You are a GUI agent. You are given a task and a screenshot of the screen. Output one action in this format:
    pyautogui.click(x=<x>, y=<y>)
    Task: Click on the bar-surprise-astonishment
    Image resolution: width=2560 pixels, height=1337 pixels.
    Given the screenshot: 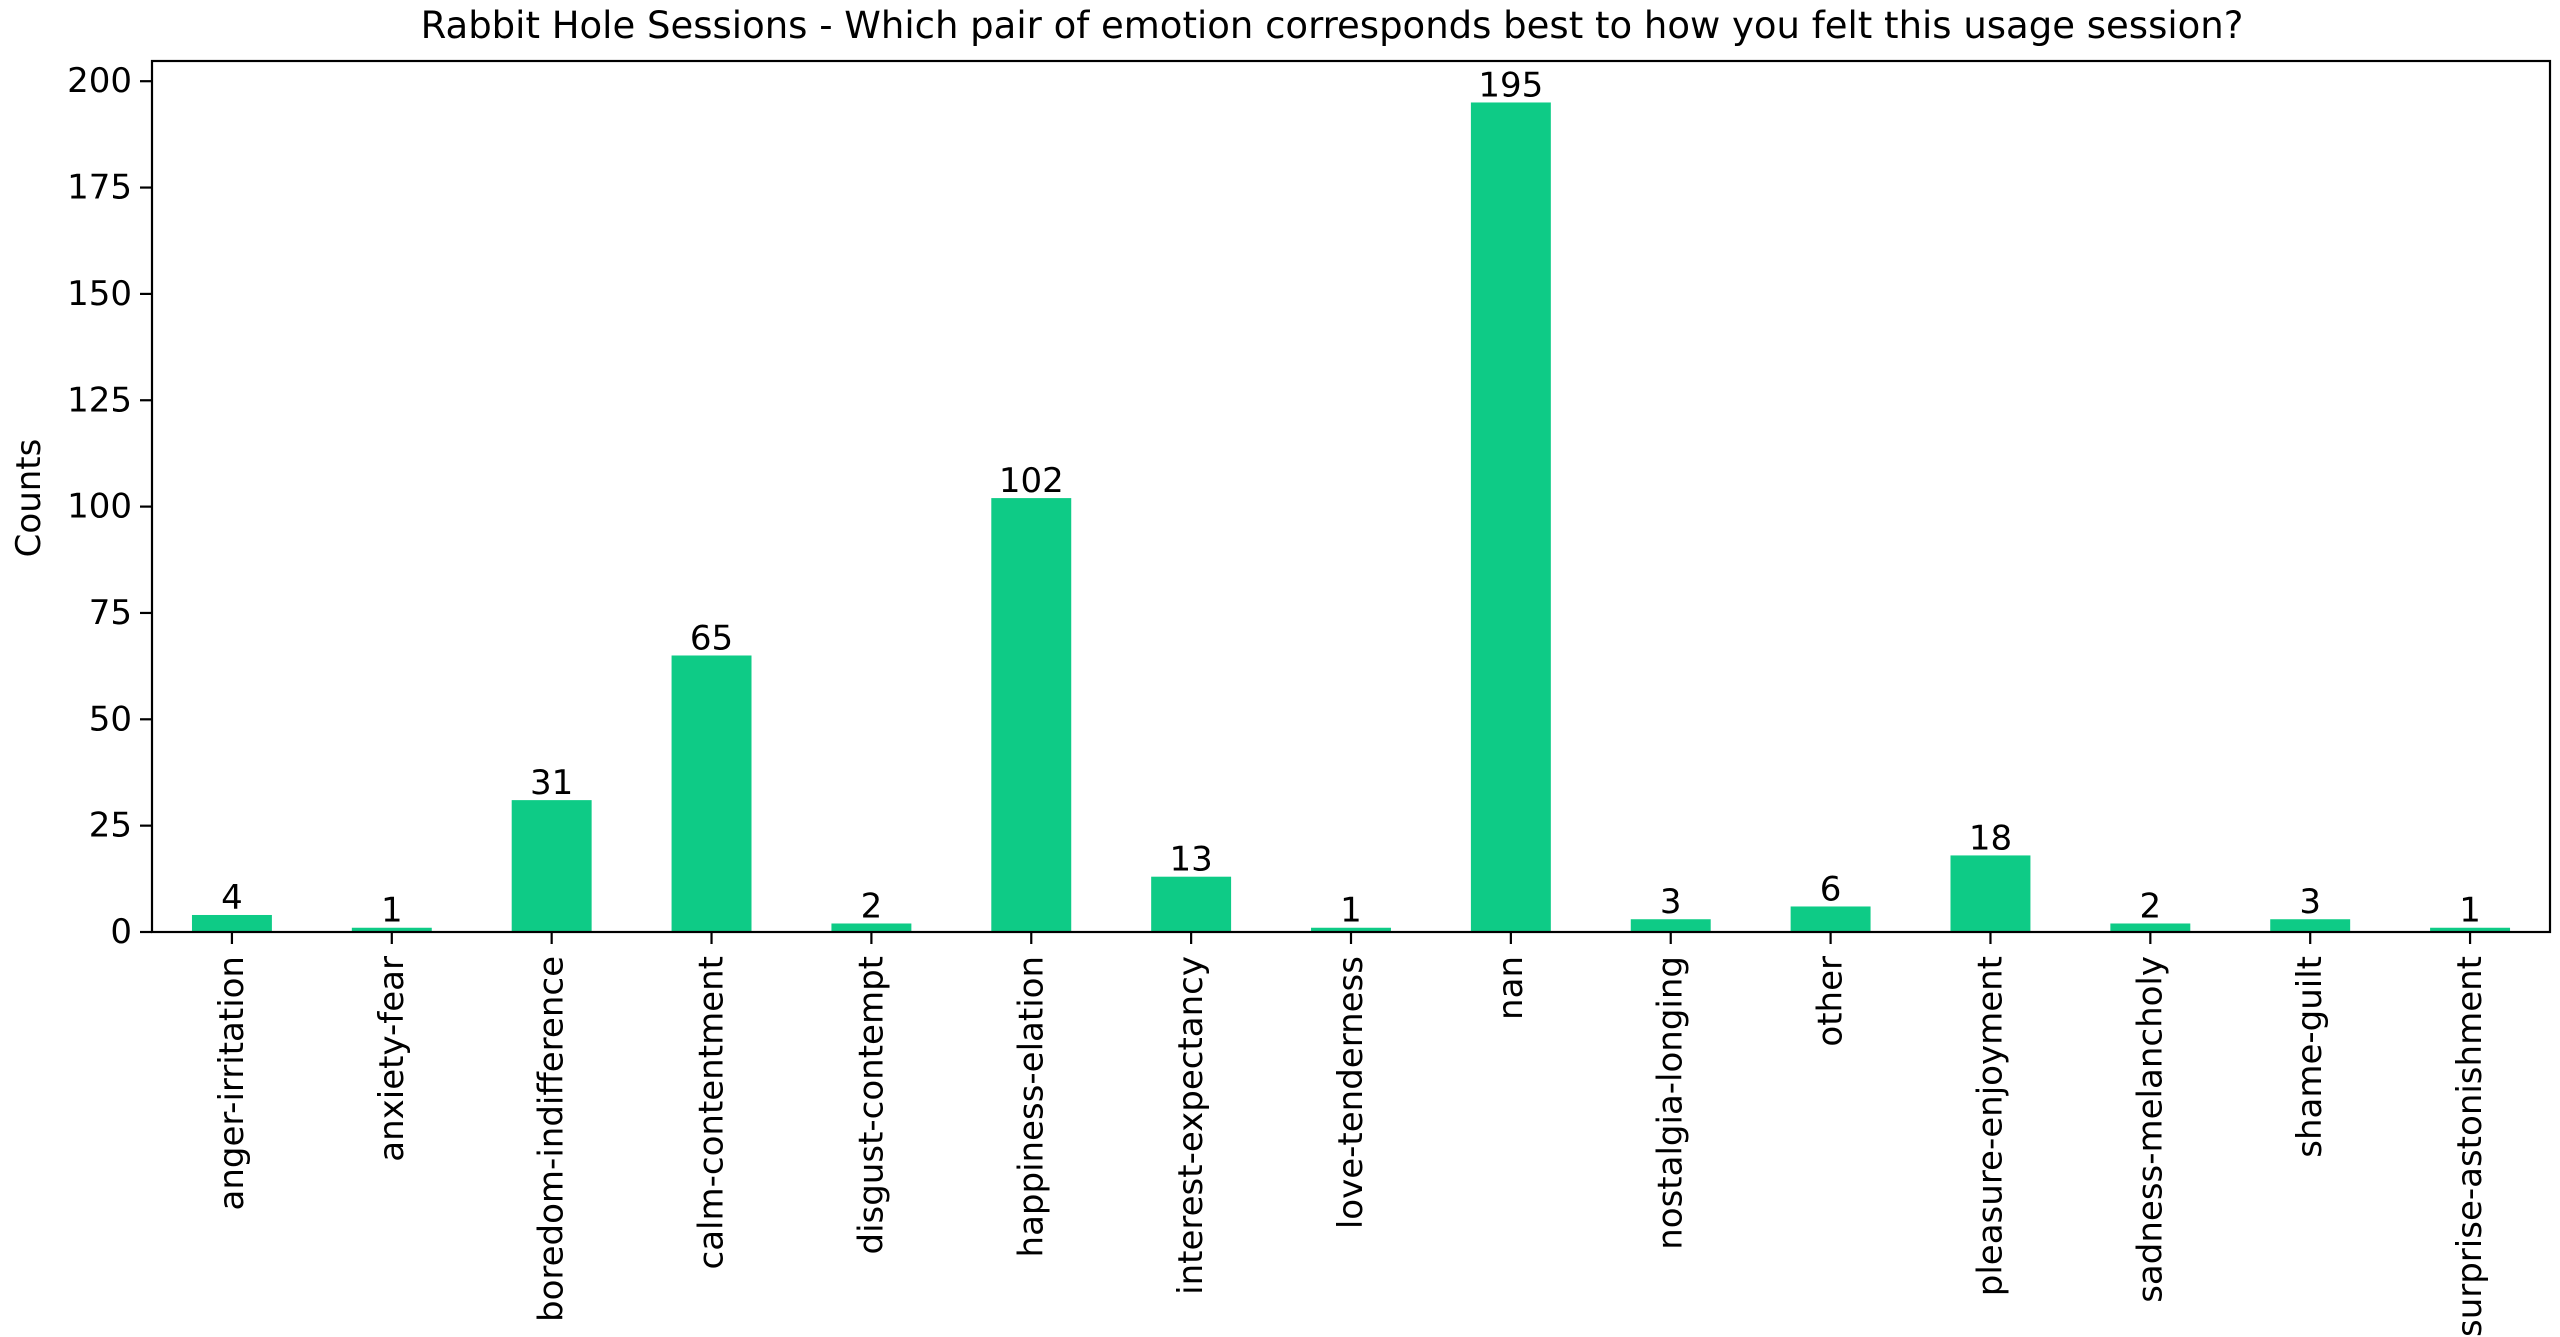 What is the action you would take?
    pyautogui.click(x=2470, y=929)
    